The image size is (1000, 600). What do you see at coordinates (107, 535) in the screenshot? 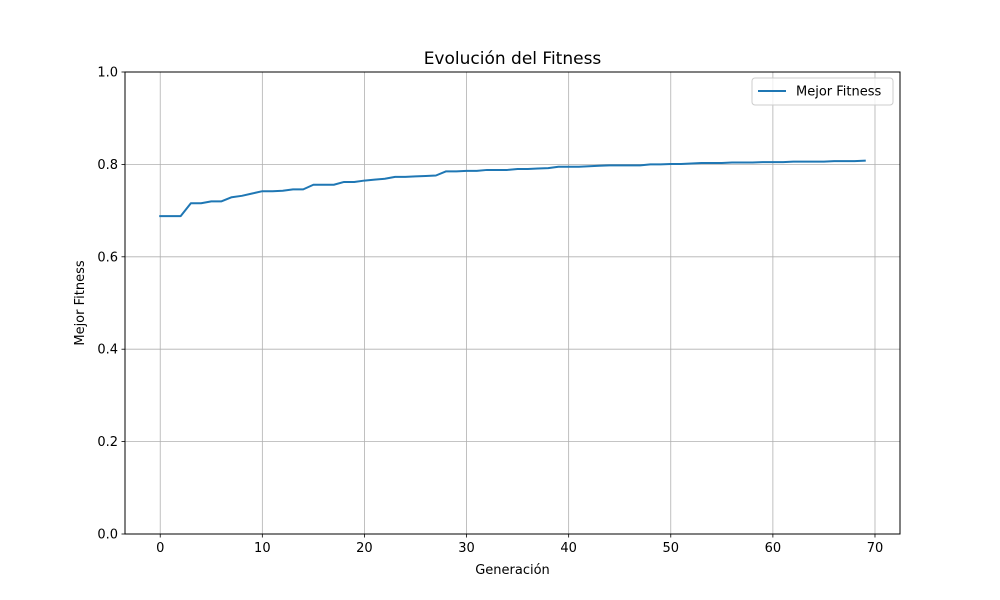
I see `y-tick-label: 0.0` at bounding box center [107, 535].